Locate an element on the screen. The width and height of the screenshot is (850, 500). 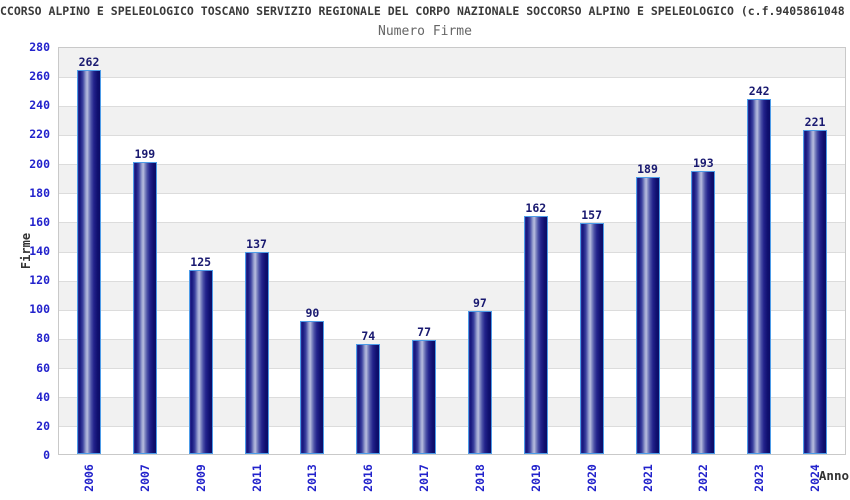
bar-2016 is located at coordinates (368, 399).